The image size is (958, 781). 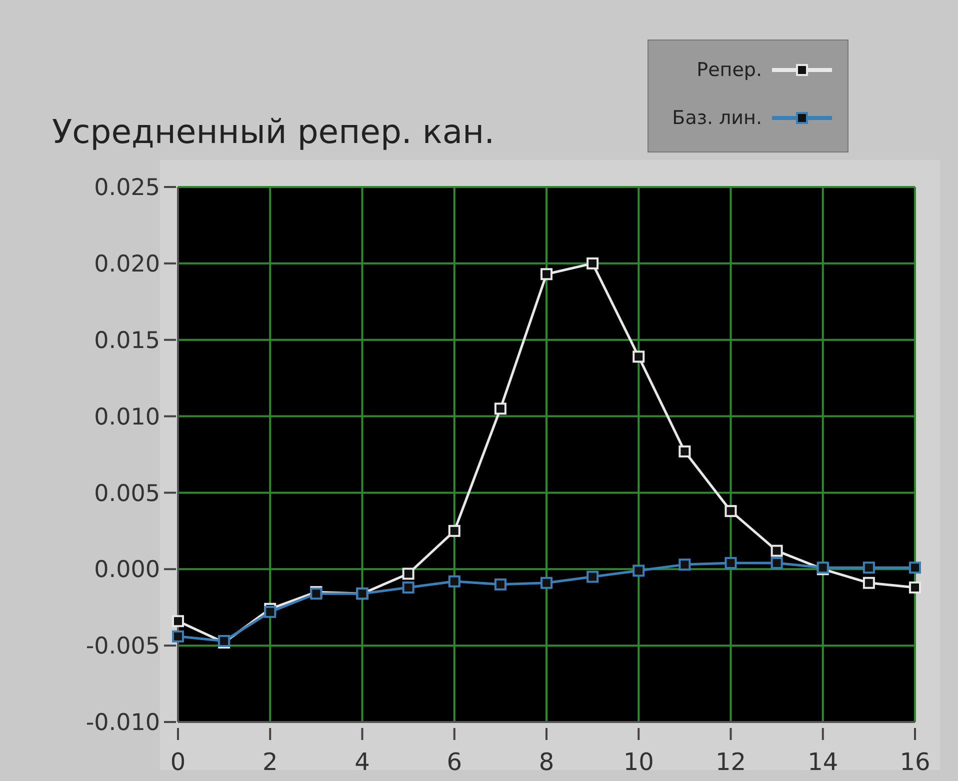 I want to click on y-tick-label: 0.000, so click(x=127, y=570).